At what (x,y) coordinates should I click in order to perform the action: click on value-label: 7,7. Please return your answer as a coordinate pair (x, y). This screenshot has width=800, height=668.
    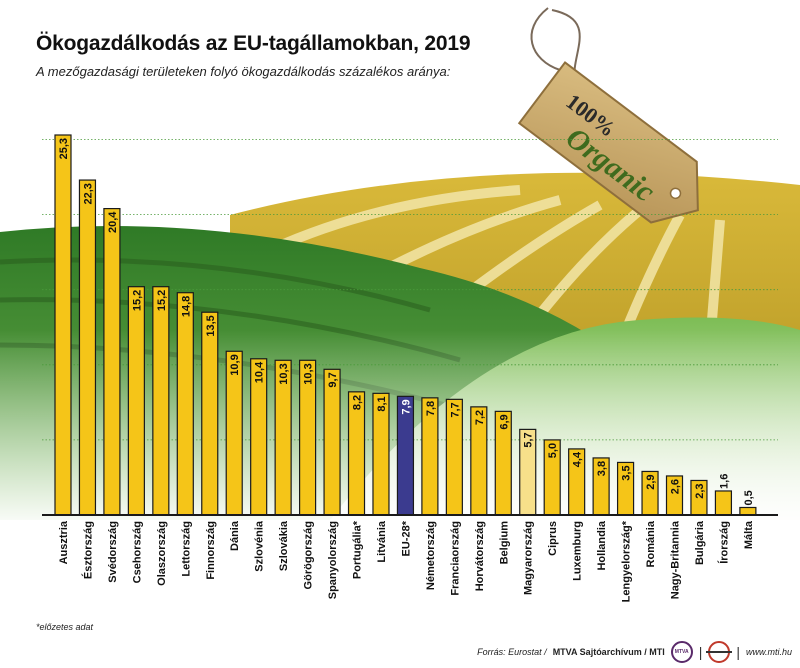
    Looking at the image, I should click on (455, 409).